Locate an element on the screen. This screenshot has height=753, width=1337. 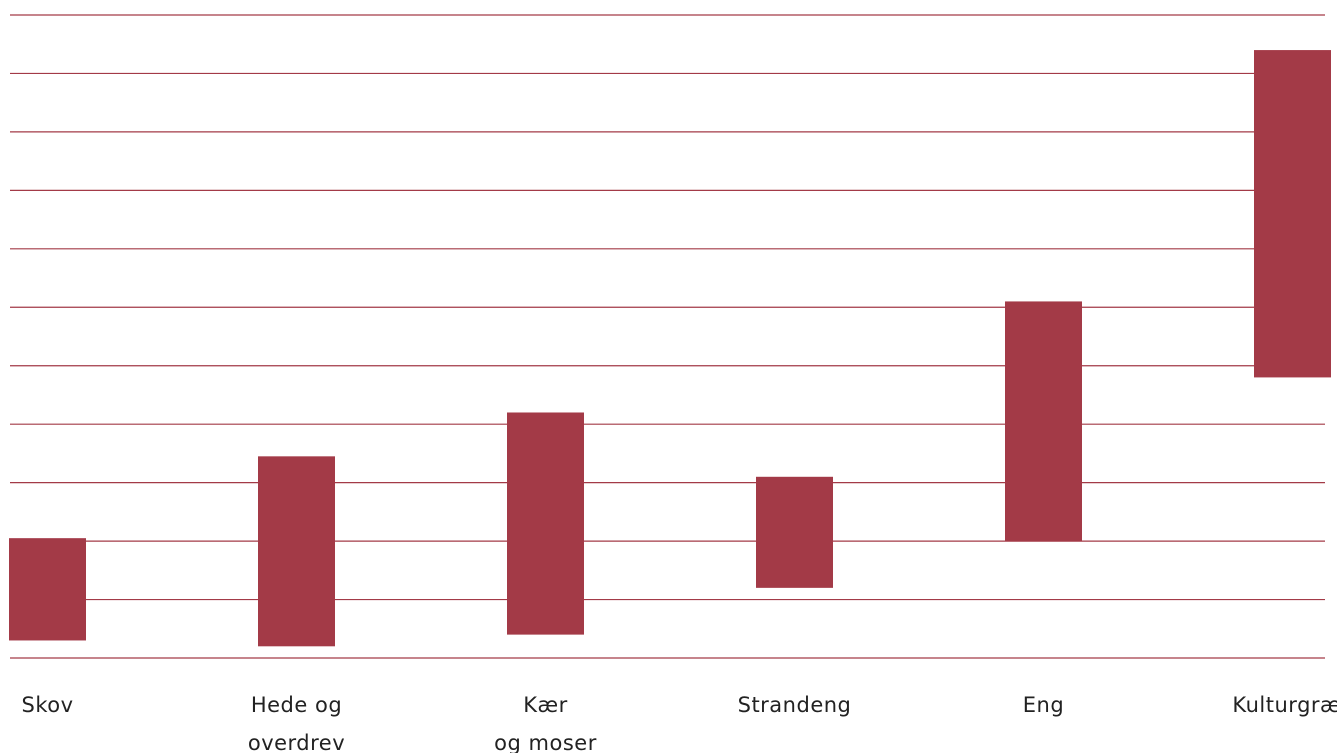
category-label: Hede og is located at coordinates (296, 705).